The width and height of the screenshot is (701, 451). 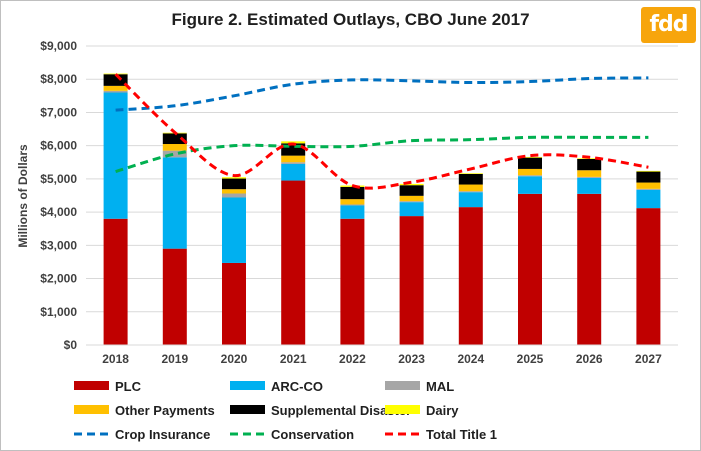 I want to click on legend-label-supplemental-disaster: Supplemental Disaster, so click(x=341, y=410).